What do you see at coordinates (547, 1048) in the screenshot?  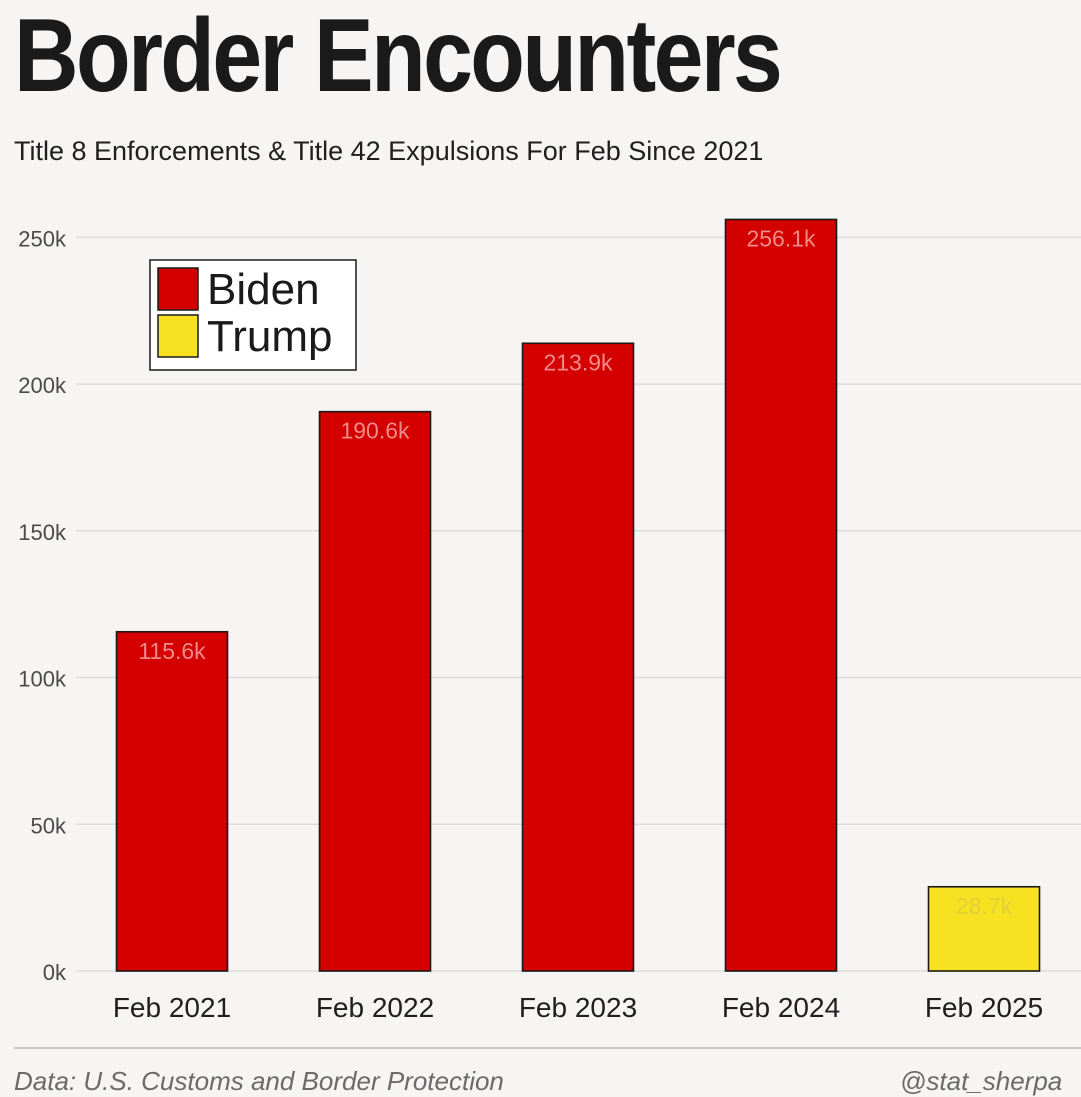 I see `footer-divider` at bounding box center [547, 1048].